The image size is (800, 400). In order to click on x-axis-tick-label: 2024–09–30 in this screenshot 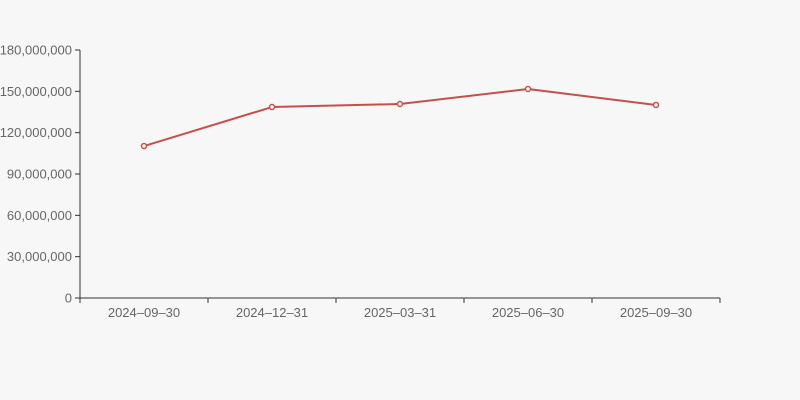, I will do `click(144, 312)`.